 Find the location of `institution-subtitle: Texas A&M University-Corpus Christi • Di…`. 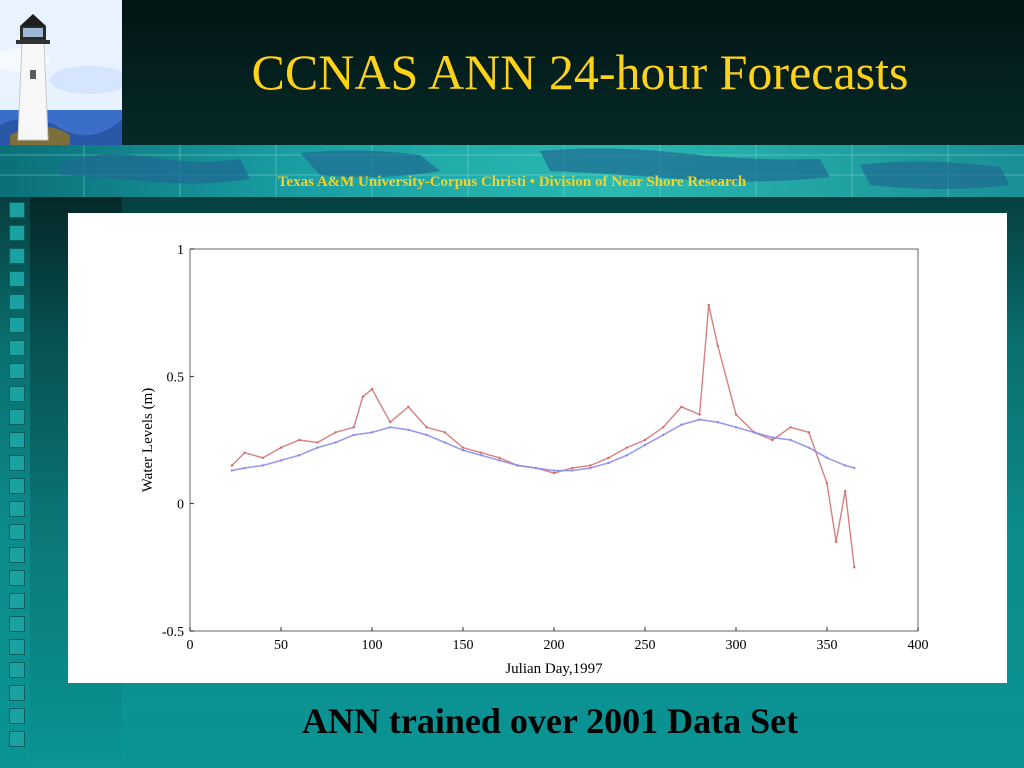

institution-subtitle: Texas A&M University-Corpus Christi • Di… is located at coordinates (512, 182).